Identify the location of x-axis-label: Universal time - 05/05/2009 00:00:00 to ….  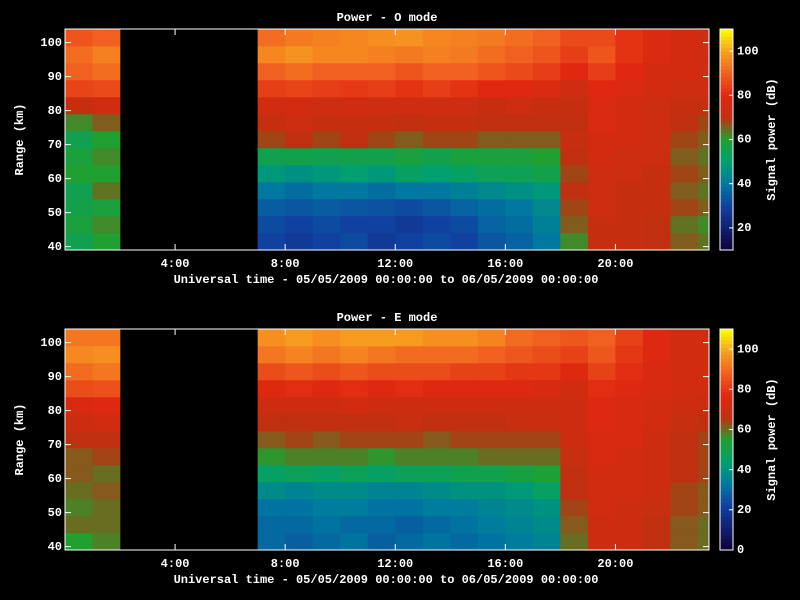
(386, 580).